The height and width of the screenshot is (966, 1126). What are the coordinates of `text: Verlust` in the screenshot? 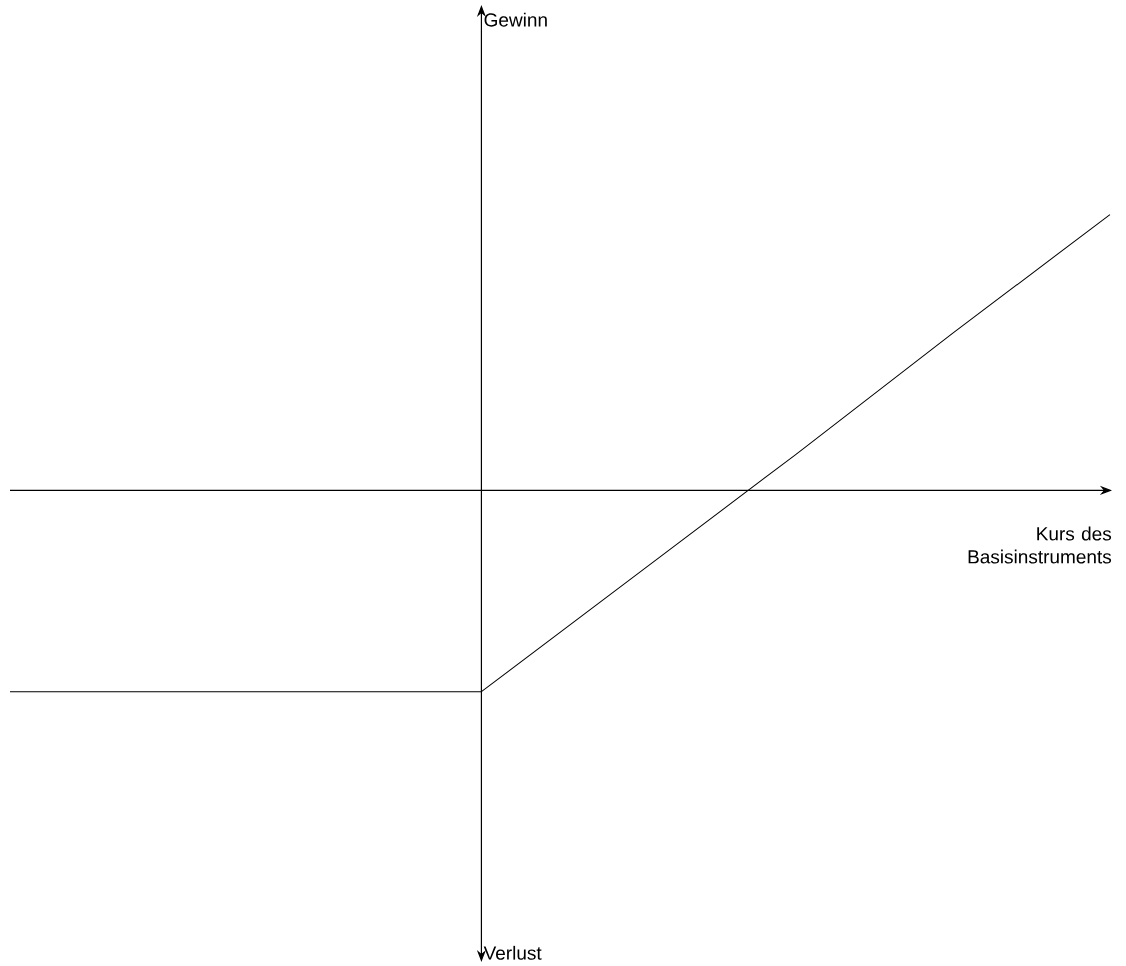 It's located at (512, 952).